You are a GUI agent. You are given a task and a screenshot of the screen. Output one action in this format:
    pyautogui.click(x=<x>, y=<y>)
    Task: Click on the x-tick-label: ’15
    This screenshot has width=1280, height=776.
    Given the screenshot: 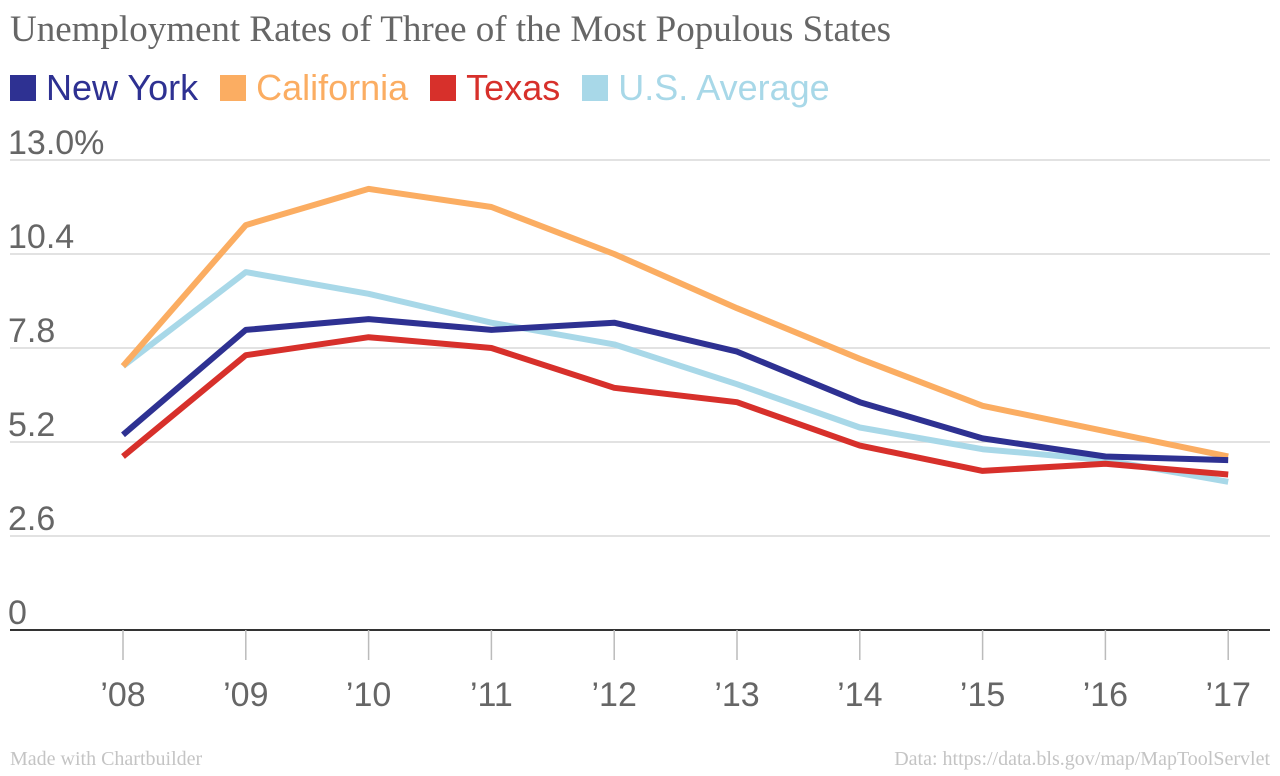 What is the action you would take?
    pyautogui.click(x=982, y=695)
    